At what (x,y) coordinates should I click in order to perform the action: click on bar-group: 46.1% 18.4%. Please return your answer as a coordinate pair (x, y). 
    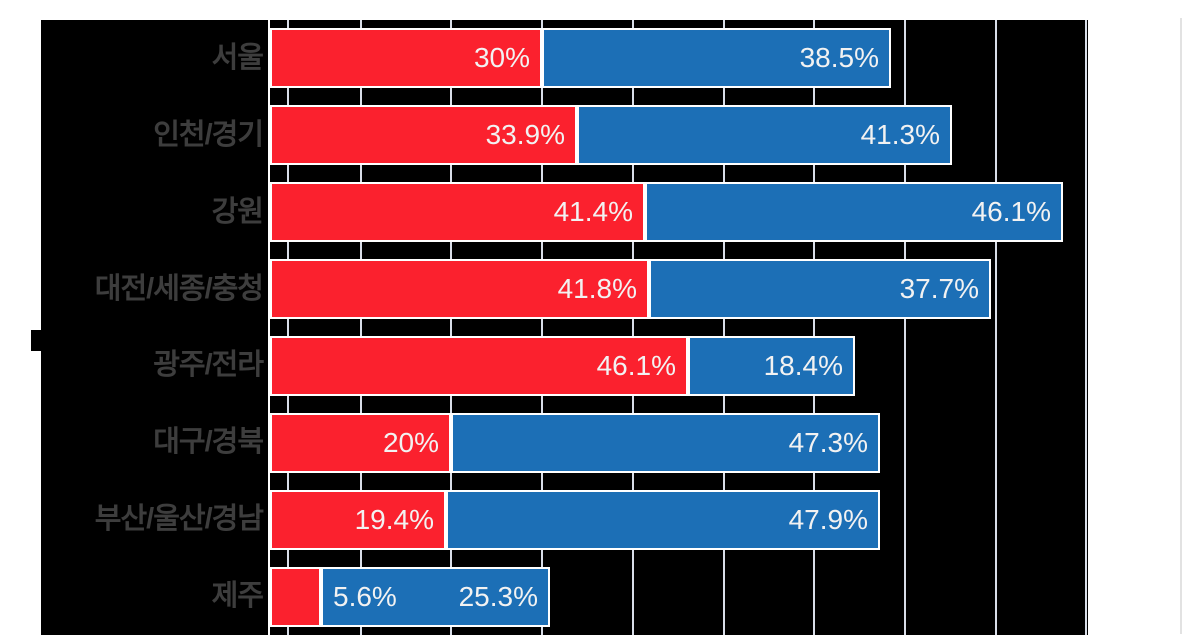
    Looking at the image, I should click on (562, 365).